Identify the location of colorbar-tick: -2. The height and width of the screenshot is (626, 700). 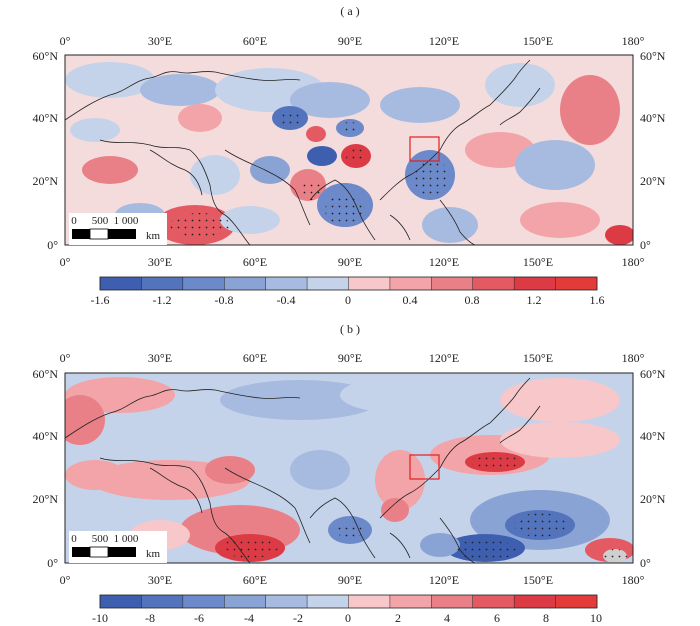
(298, 618).